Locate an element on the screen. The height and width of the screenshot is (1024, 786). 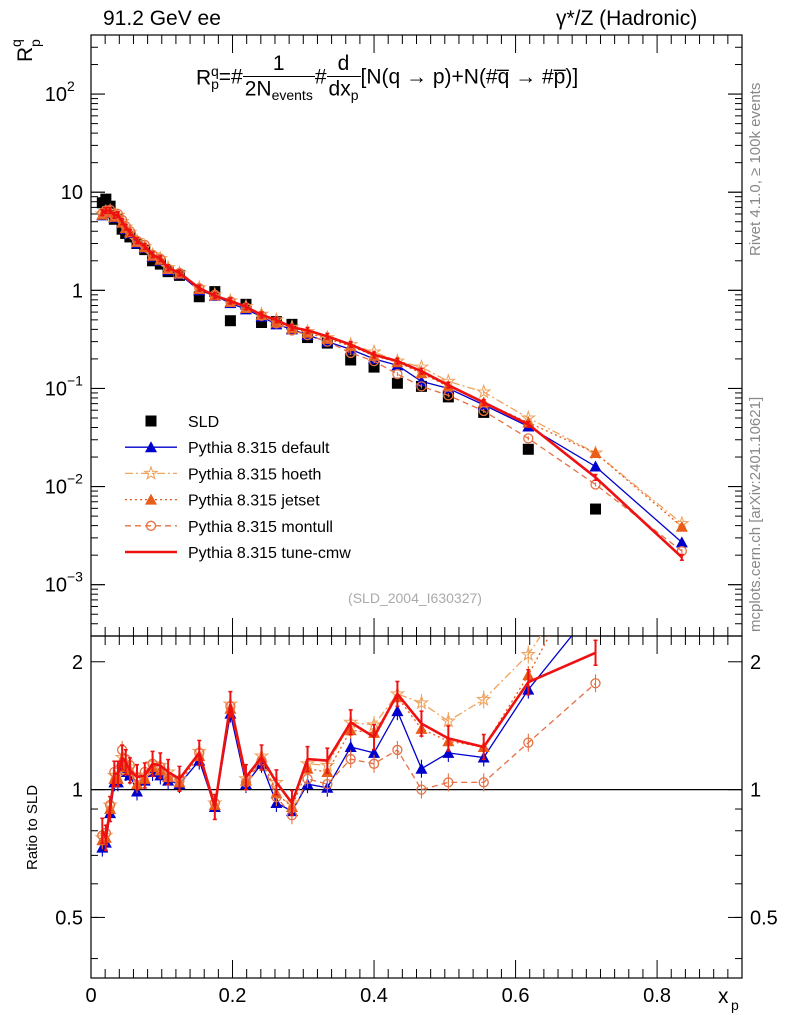
legend-label: Pythia 8.315 default is located at coordinates (259, 448).